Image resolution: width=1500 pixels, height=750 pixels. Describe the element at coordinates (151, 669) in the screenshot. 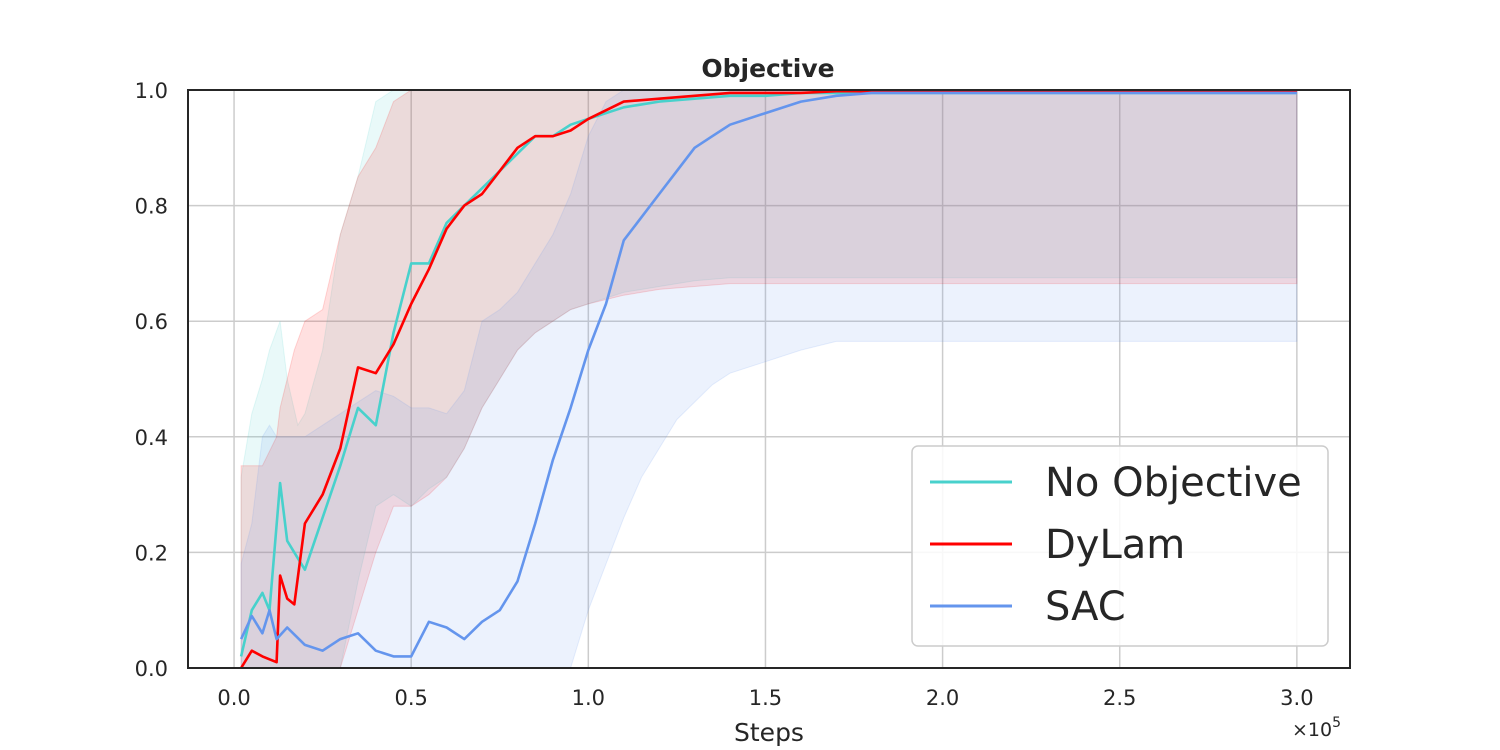

I see `y-tick-label: 0.0` at that location.